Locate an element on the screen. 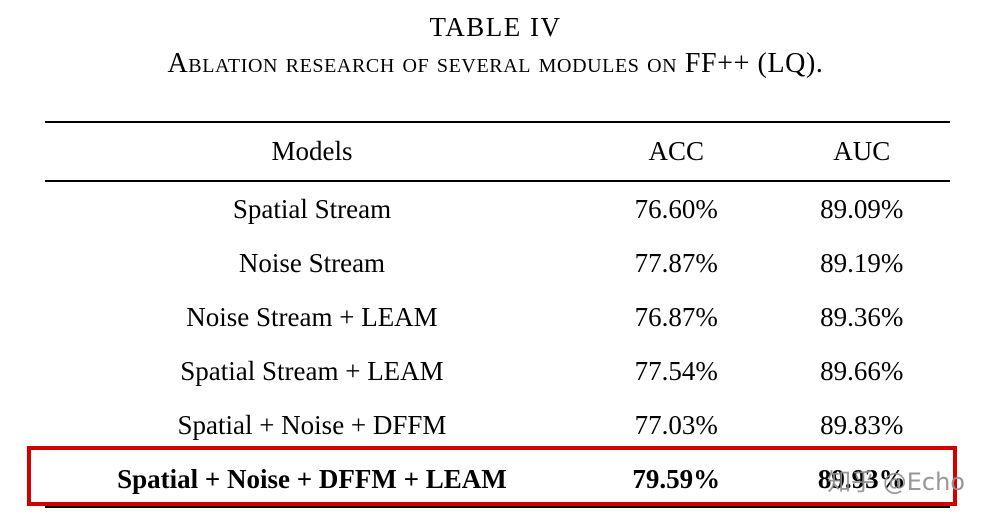 This screenshot has height=523, width=991. model-cell: Spatial + Noise + DFFM + LEAM is located at coordinates (312, 478).